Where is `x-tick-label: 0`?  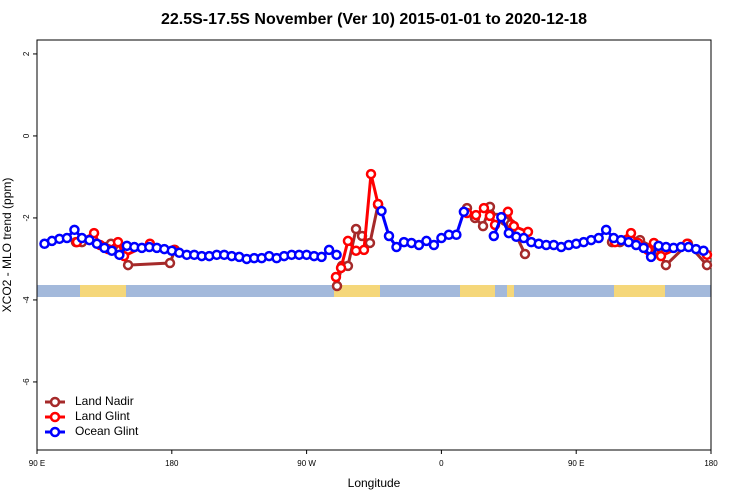
x-tick-label: 0 is located at coordinates (441, 463).